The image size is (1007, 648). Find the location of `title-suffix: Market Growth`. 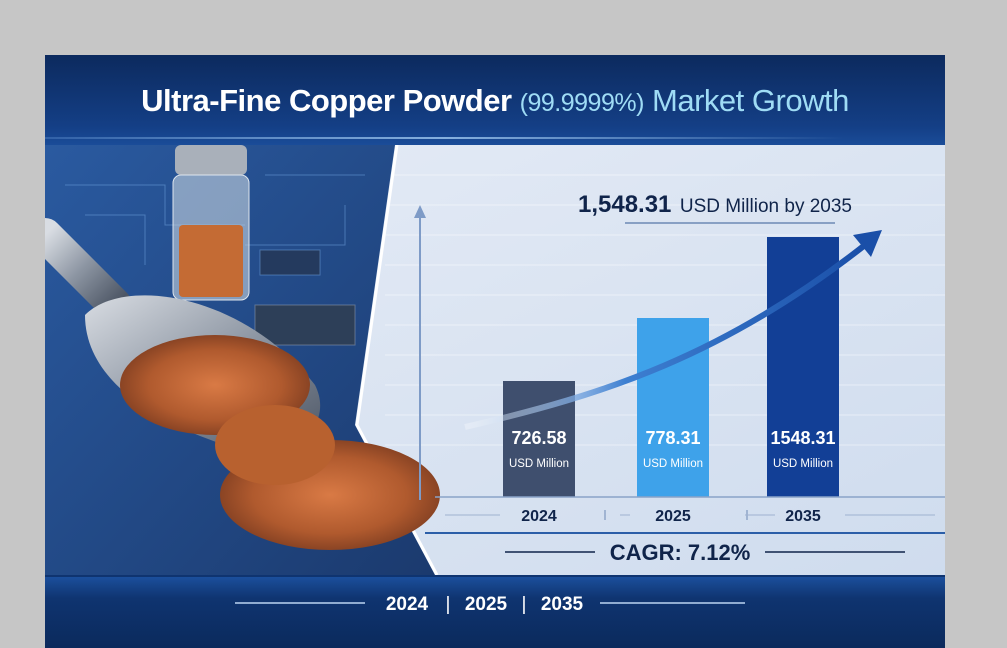

title-suffix: Market Growth is located at coordinates (750, 100).